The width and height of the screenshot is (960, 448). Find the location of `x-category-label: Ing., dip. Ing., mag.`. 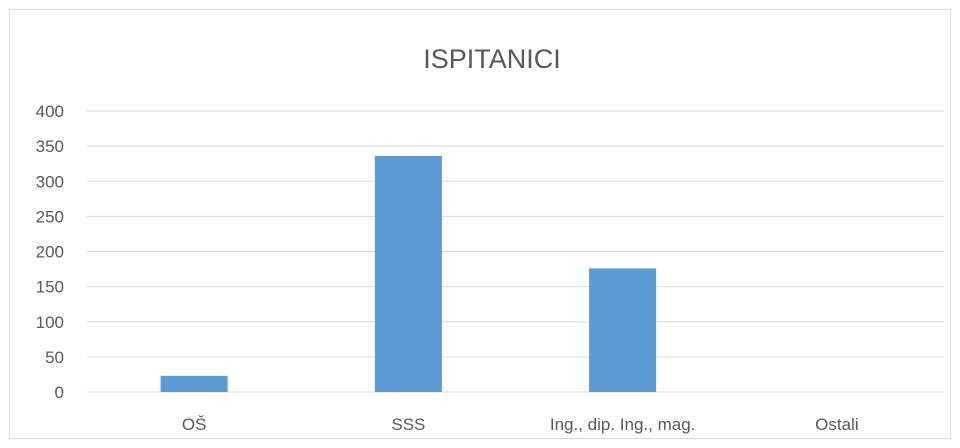

x-category-label: Ing., dip. Ing., mag. is located at coordinates (623, 424).